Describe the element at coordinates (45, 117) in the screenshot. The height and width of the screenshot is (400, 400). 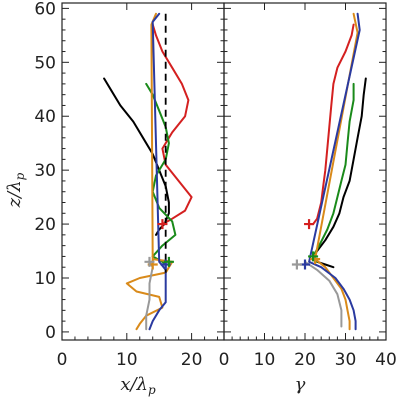
I see `left-y-tick-label-4: 40` at that location.